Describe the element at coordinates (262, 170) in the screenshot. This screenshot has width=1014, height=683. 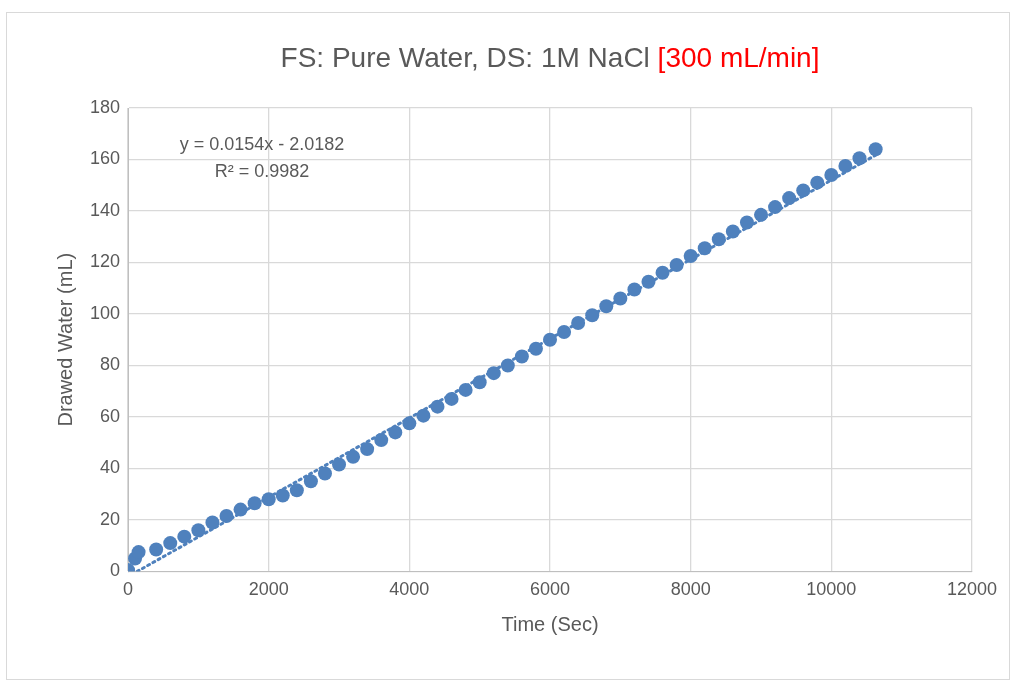
I see `annotation: R² = 0.9982` at that location.